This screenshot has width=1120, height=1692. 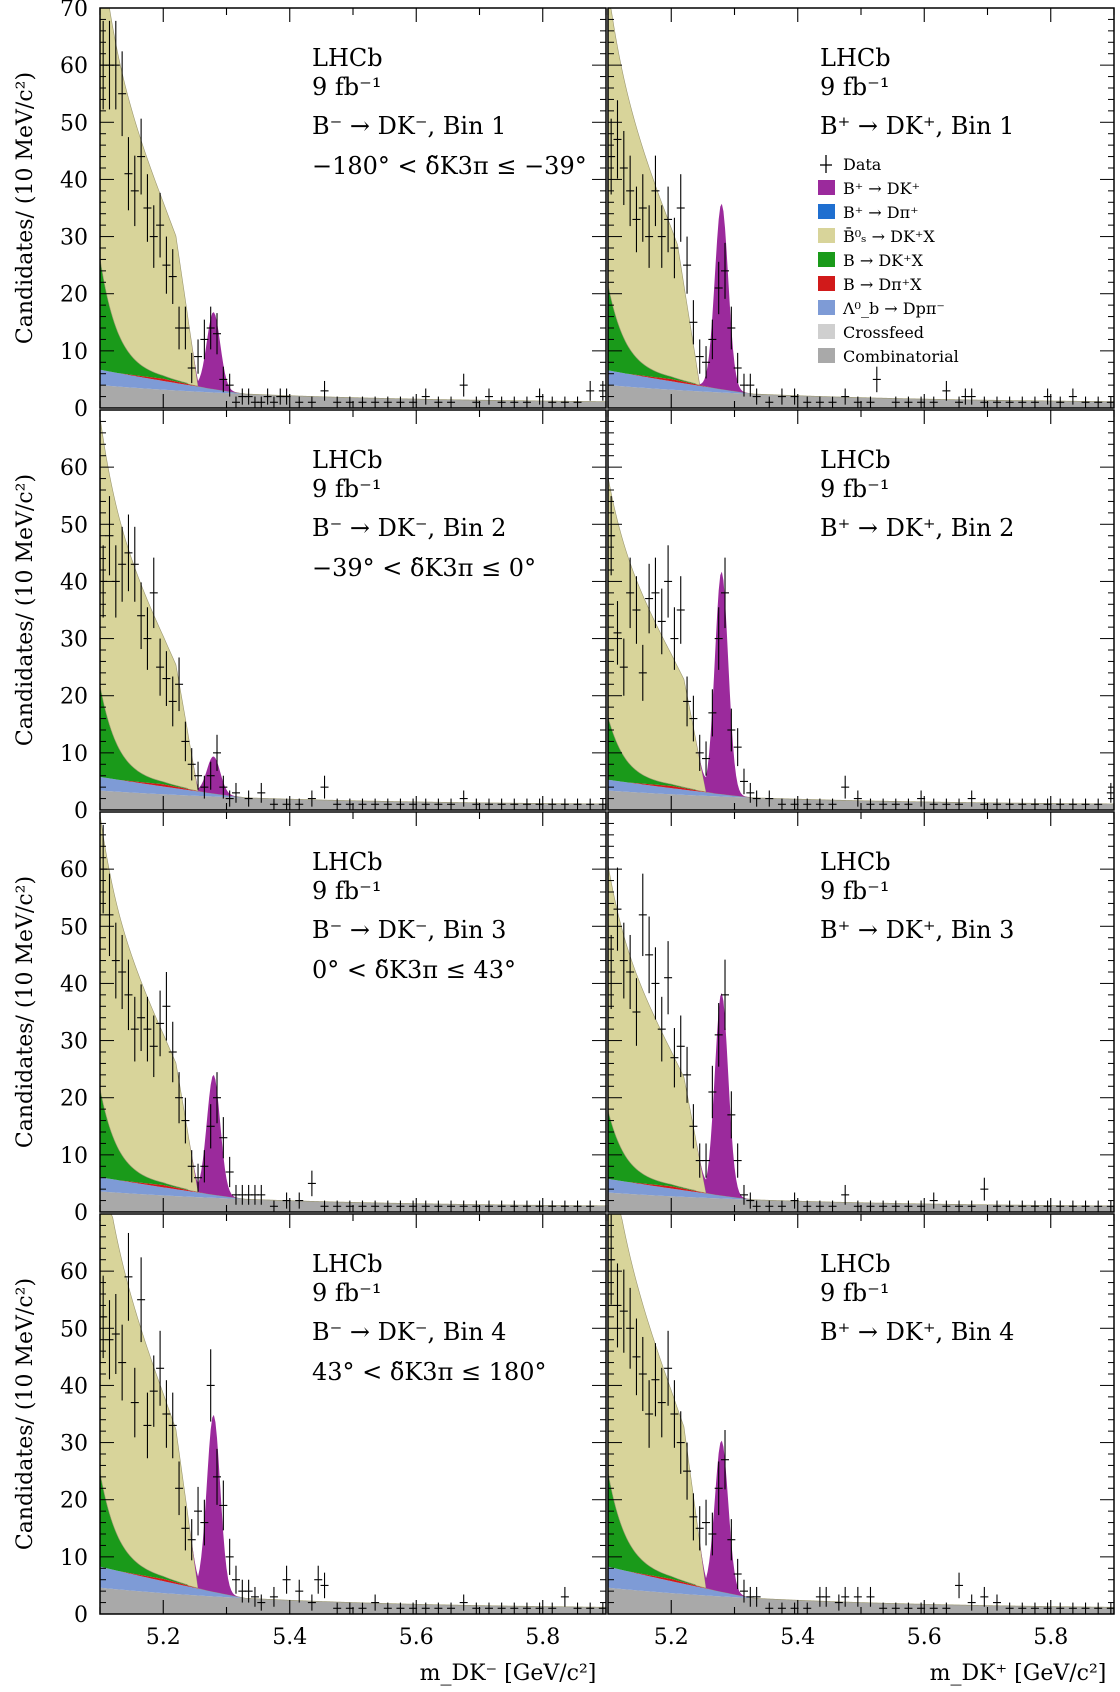 What do you see at coordinates (74, 870) in the screenshot?
I see `y-tick-label: 60` at bounding box center [74, 870].